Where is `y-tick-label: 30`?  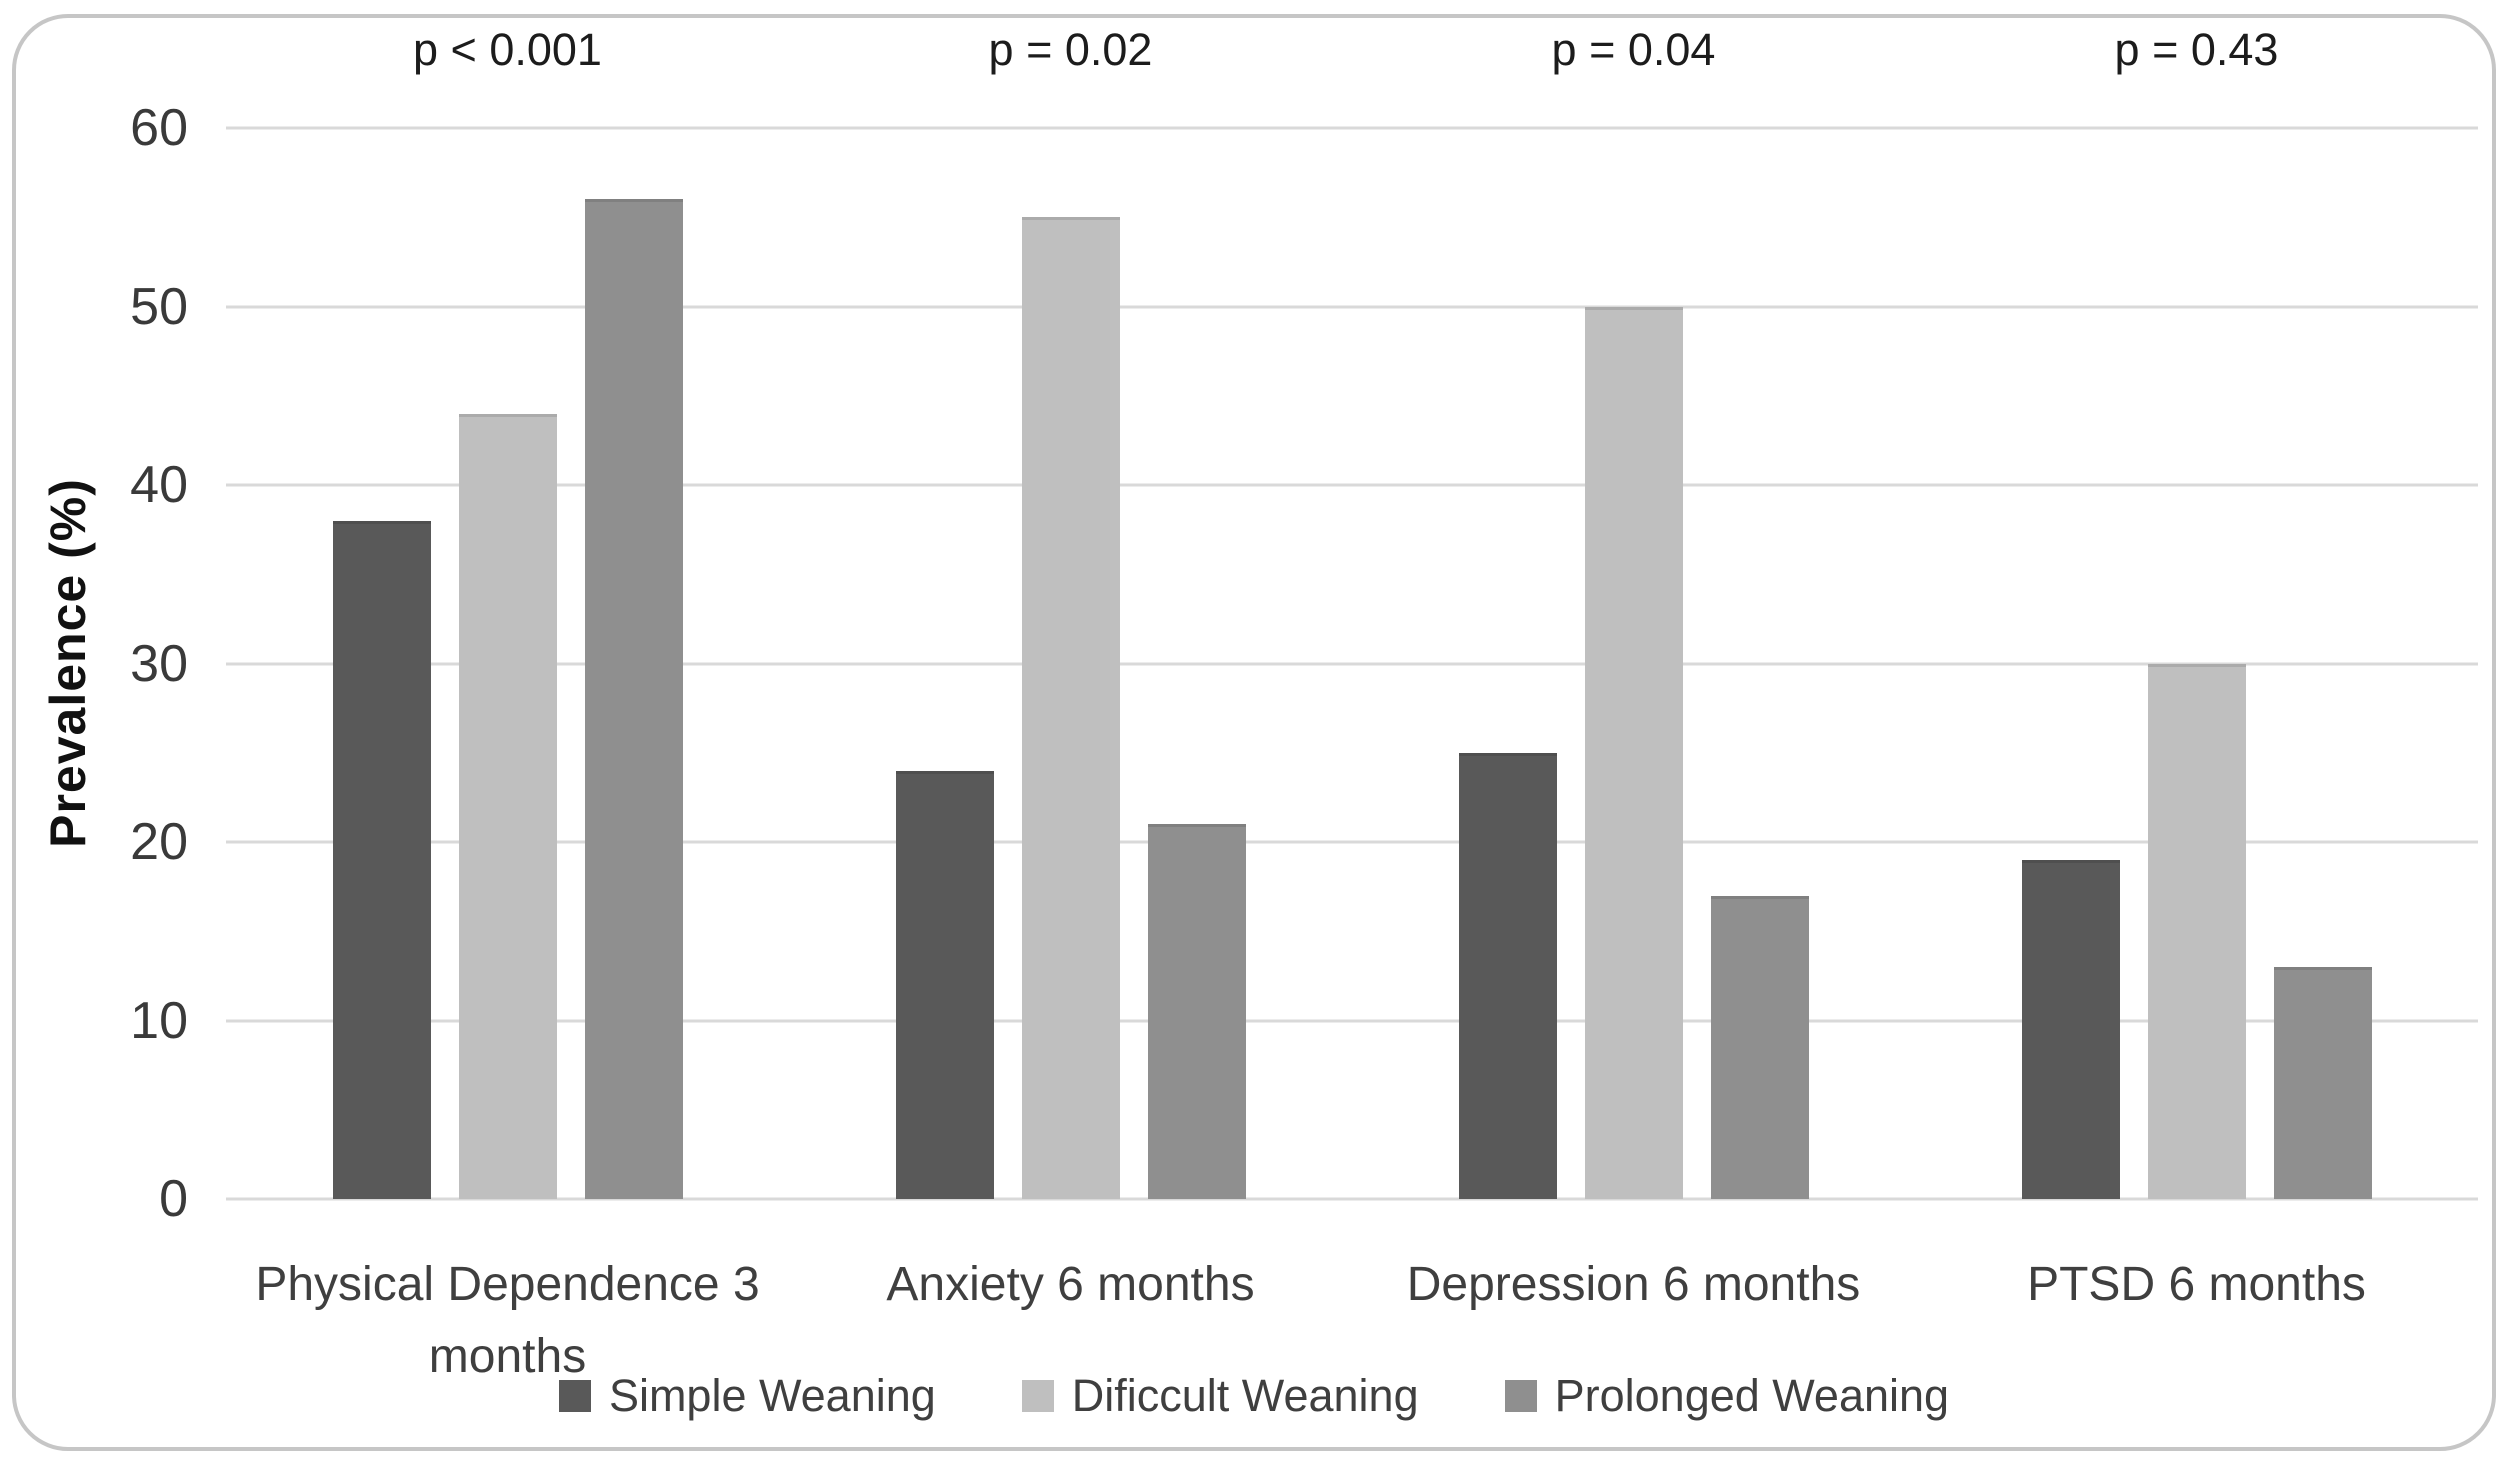
y-tick-label: 30 is located at coordinates (159, 663).